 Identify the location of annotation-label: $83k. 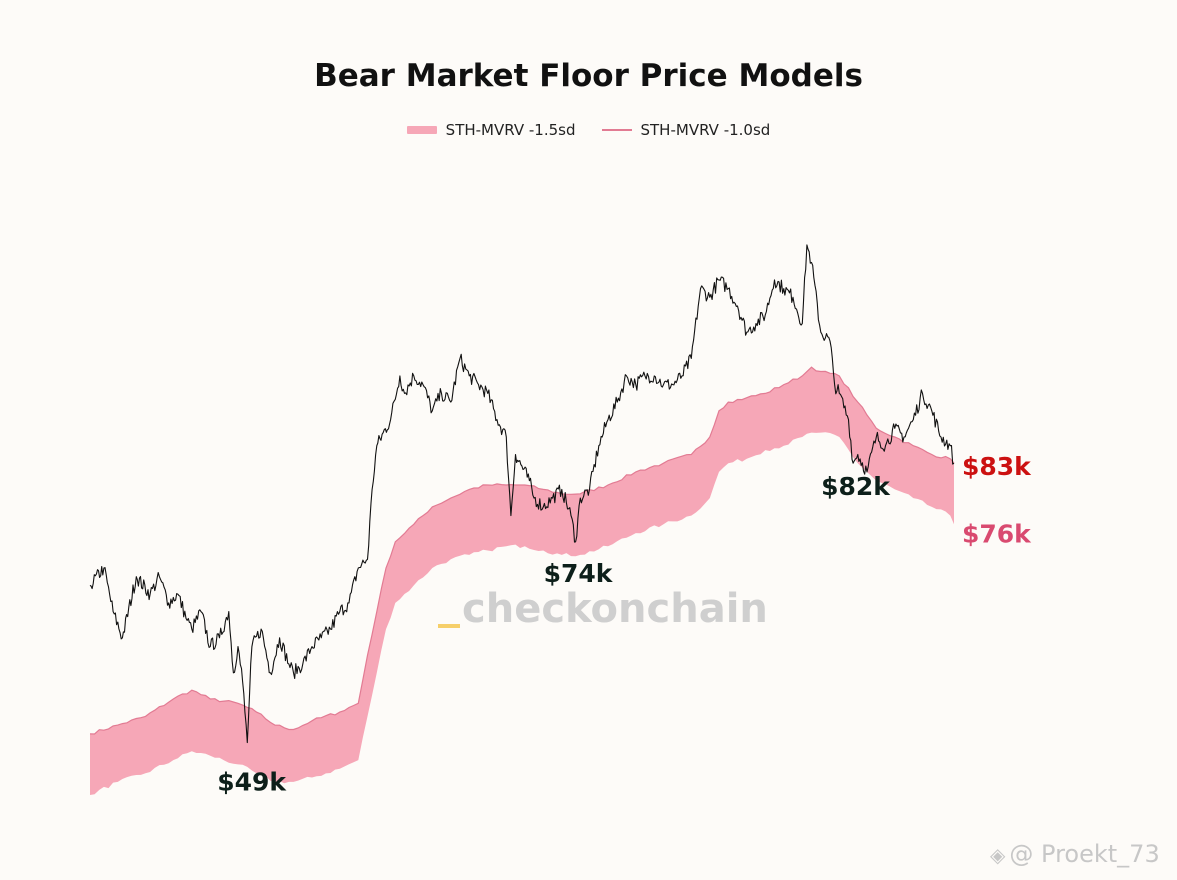
(997, 466).